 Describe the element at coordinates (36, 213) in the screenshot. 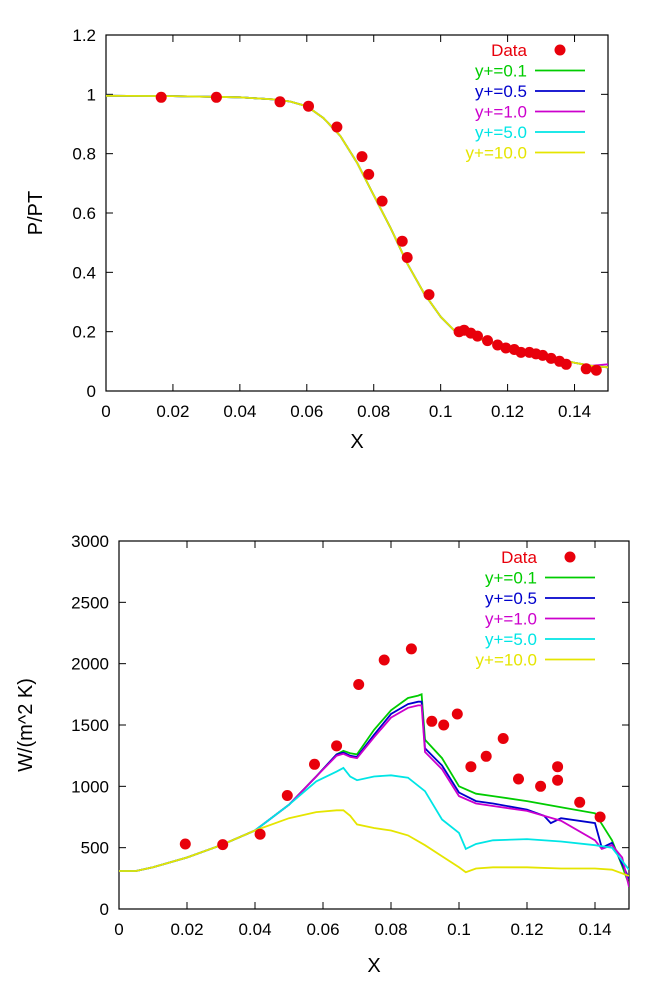

I see `y-axis-title: P/PT` at that location.